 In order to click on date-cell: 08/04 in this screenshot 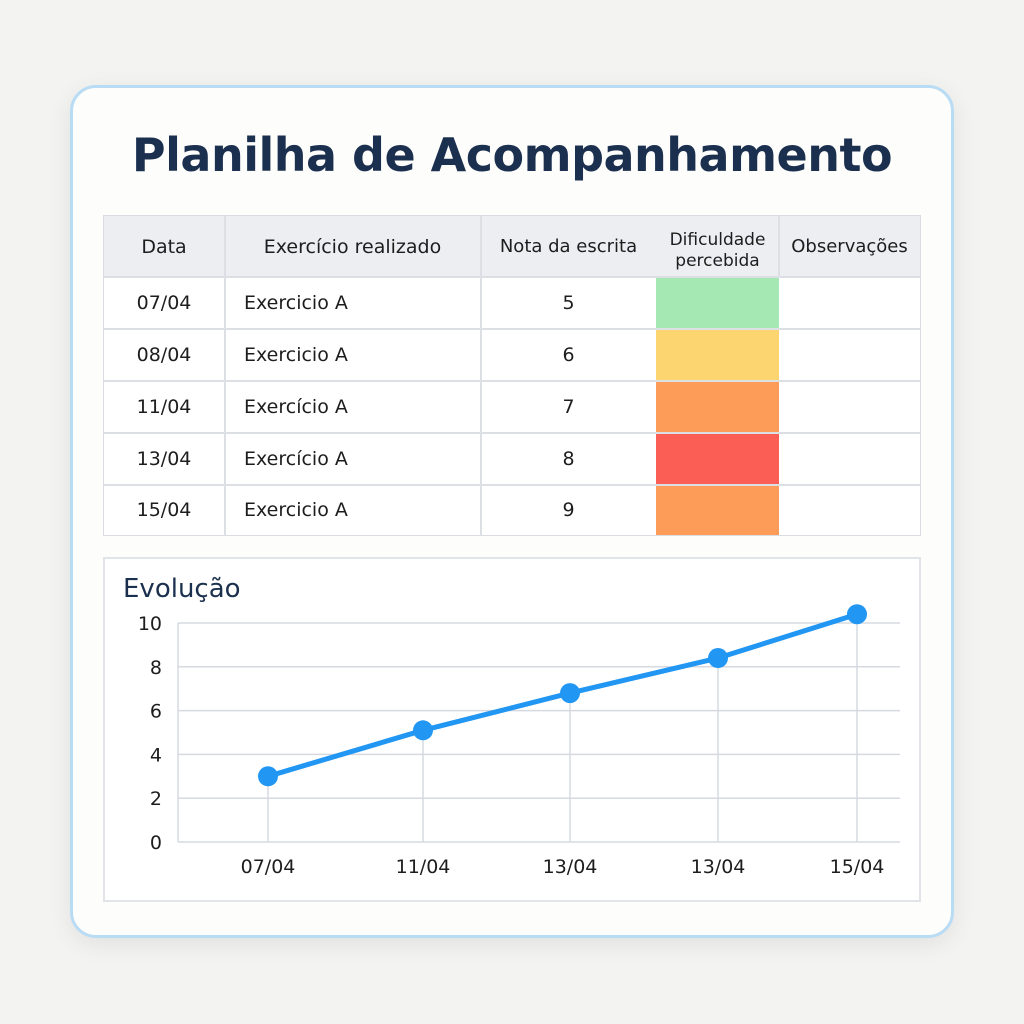, I will do `click(164, 355)`.